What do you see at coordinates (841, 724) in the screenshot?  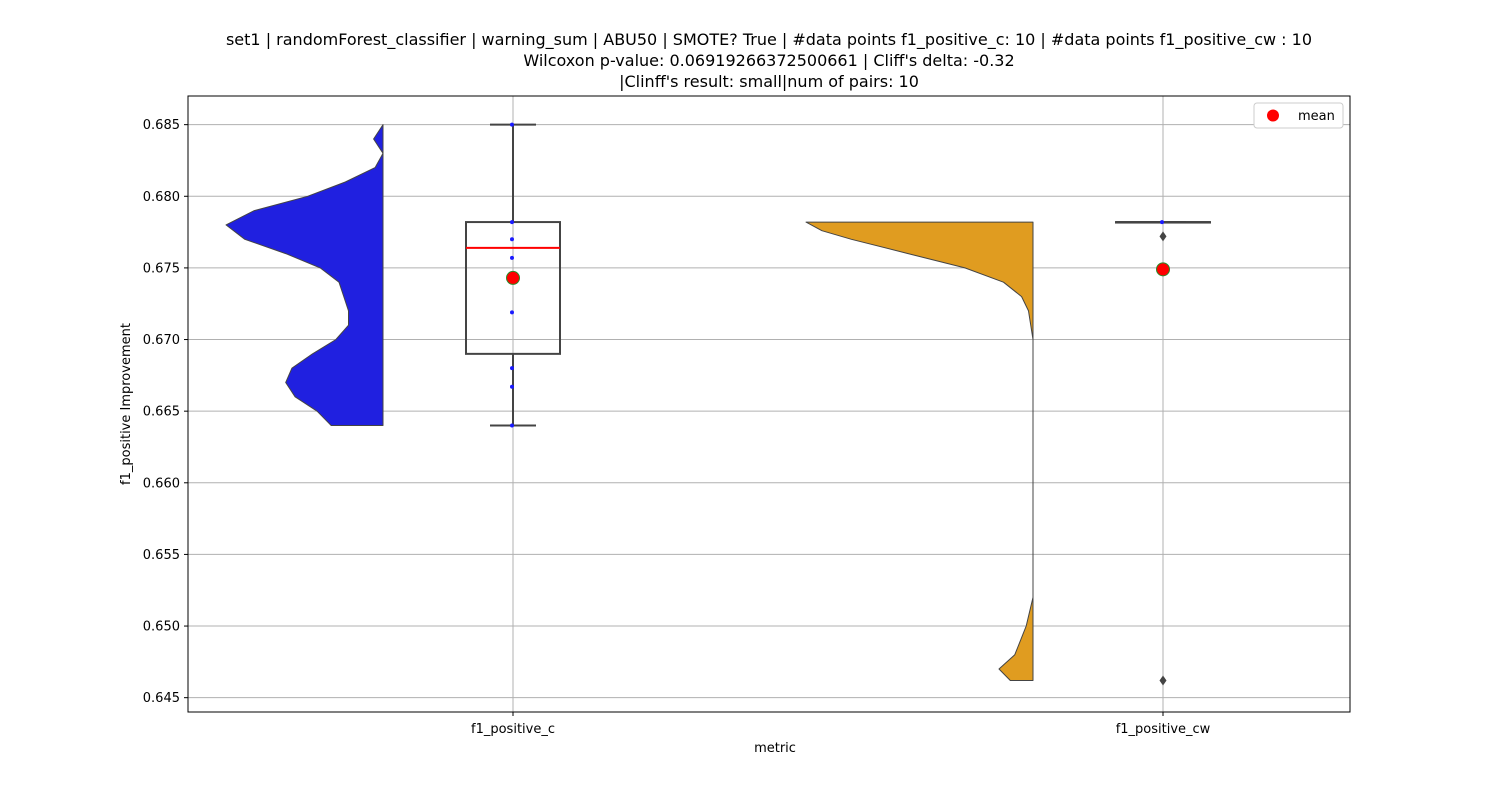 I see `x-axis: f1_positive_c f1_positive_cw` at bounding box center [841, 724].